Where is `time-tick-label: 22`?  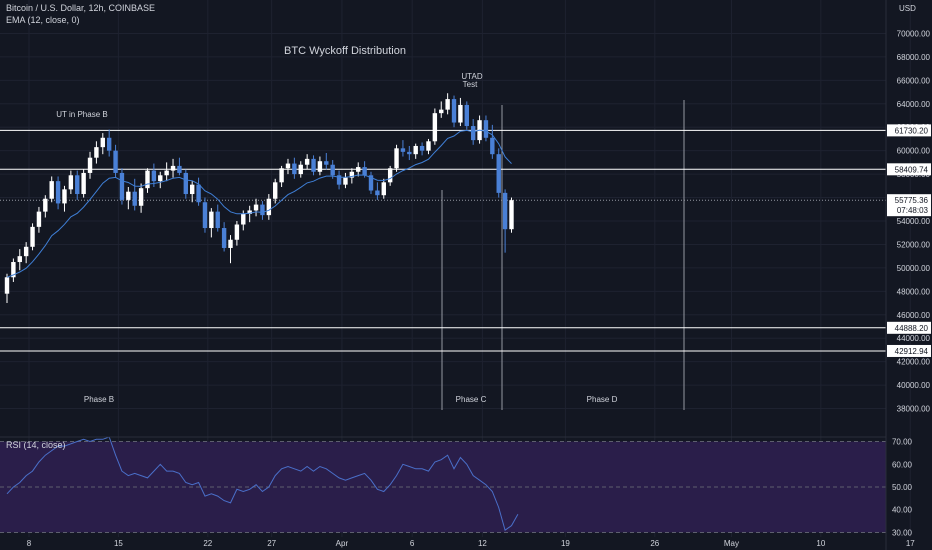 time-tick-label: 22 is located at coordinates (207, 543).